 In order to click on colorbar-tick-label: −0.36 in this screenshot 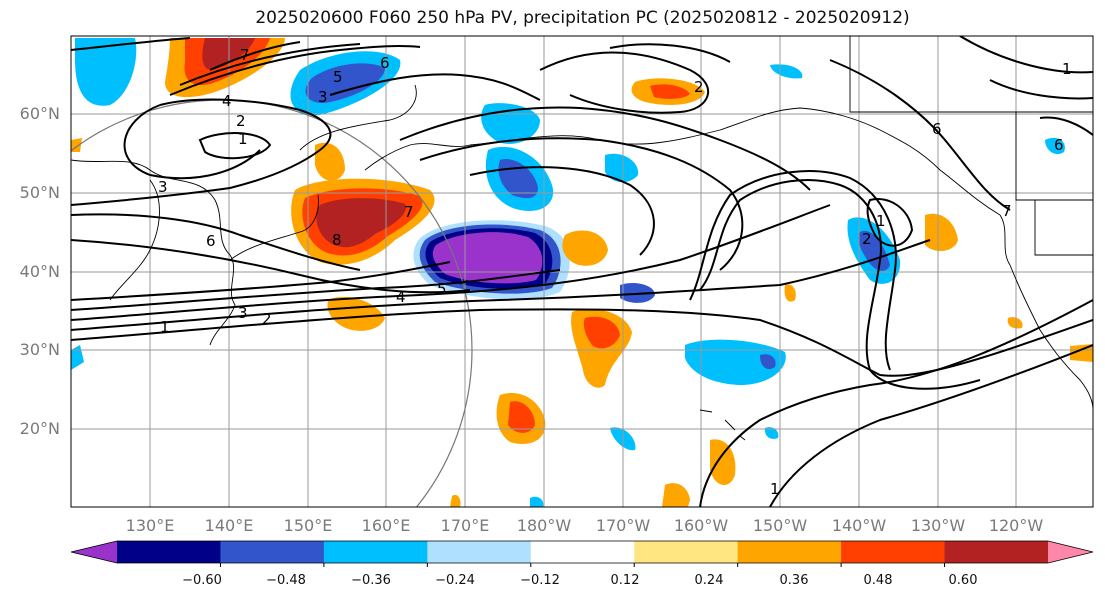, I will do `click(371, 580)`.